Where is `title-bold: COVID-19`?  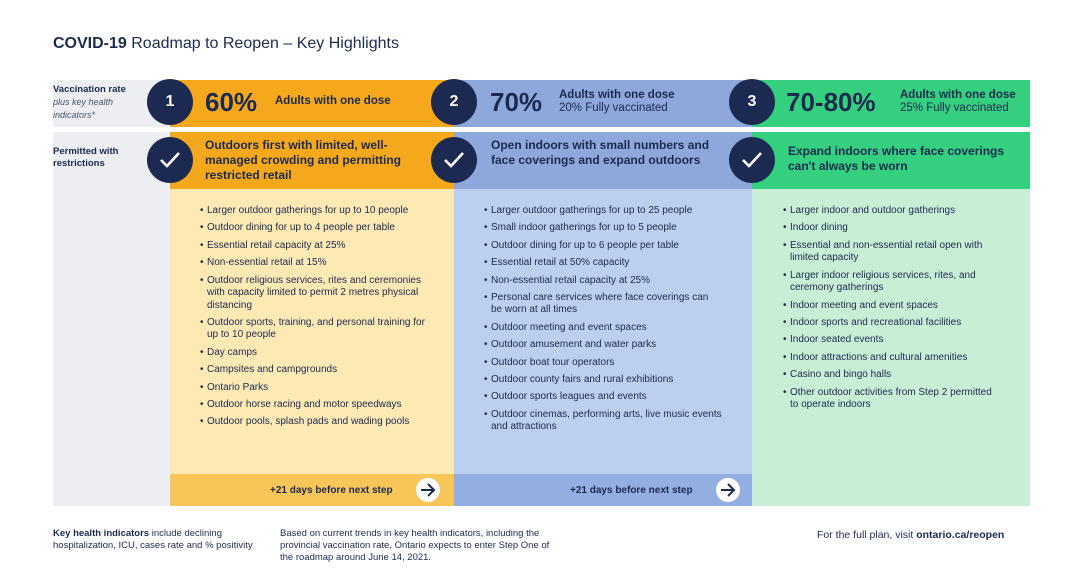
title-bold: COVID-19 is located at coordinates (90, 43).